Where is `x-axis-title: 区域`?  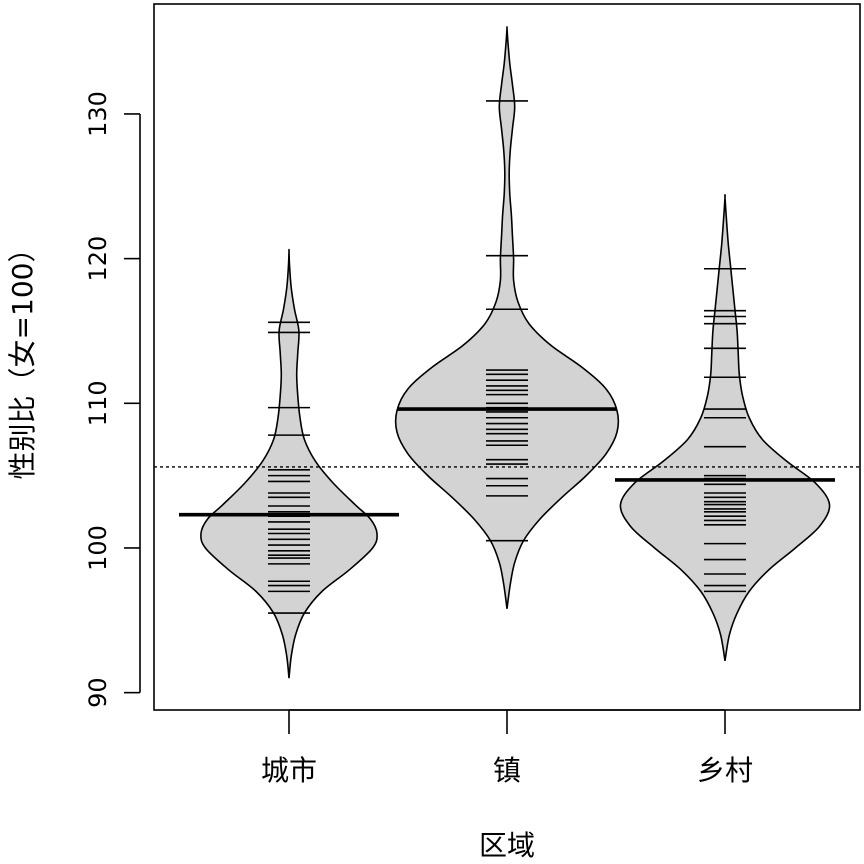
x-axis-title: 区域 is located at coordinates (507, 845).